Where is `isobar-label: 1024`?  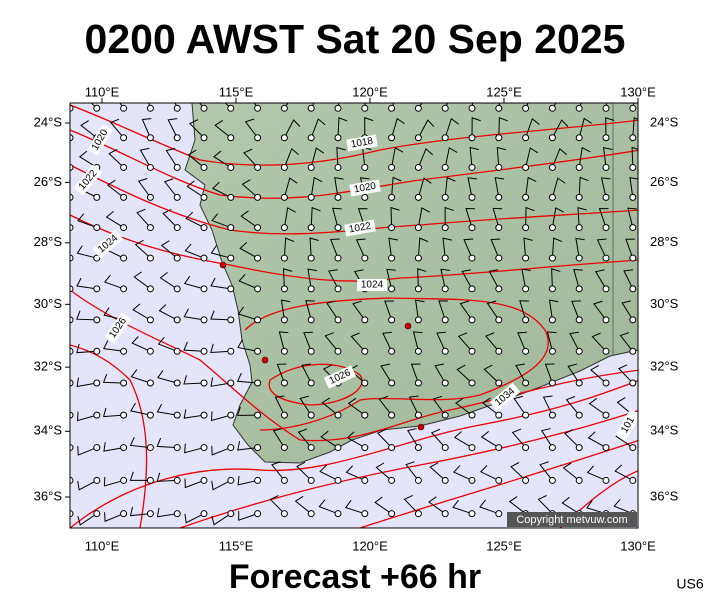
isobar-label: 1024 is located at coordinates (372, 285).